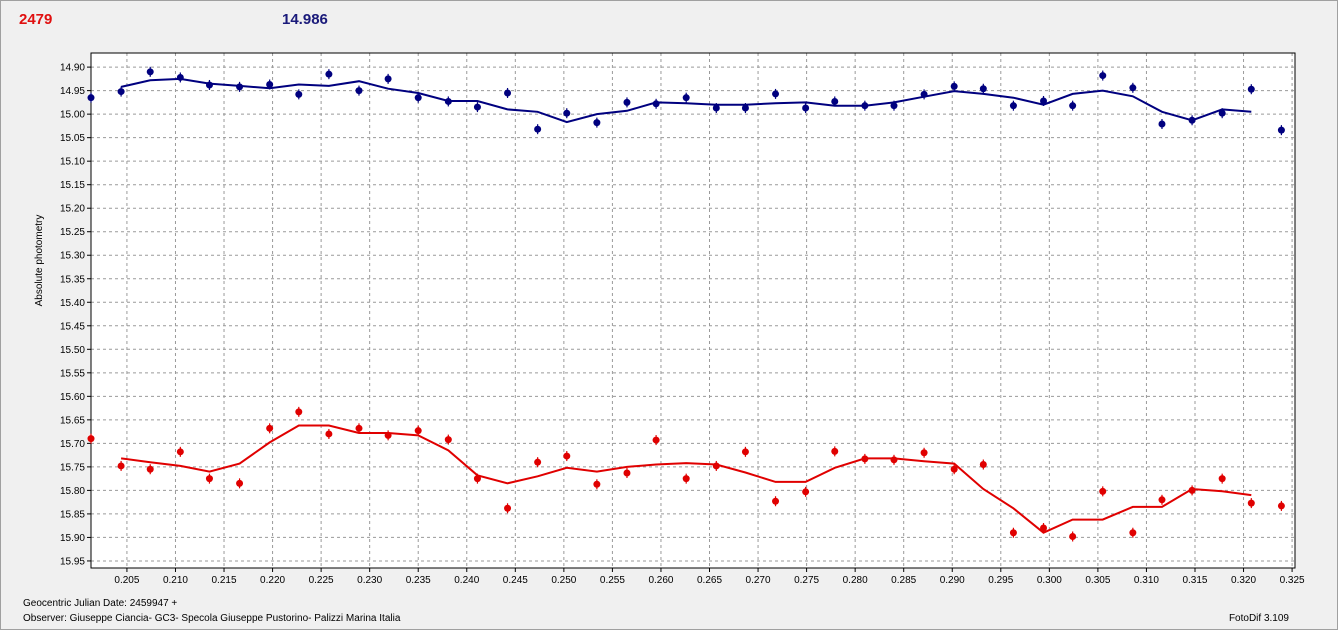 Image resolution: width=1338 pixels, height=630 pixels. I want to click on y-tick-label: 15.05, so click(72, 138).